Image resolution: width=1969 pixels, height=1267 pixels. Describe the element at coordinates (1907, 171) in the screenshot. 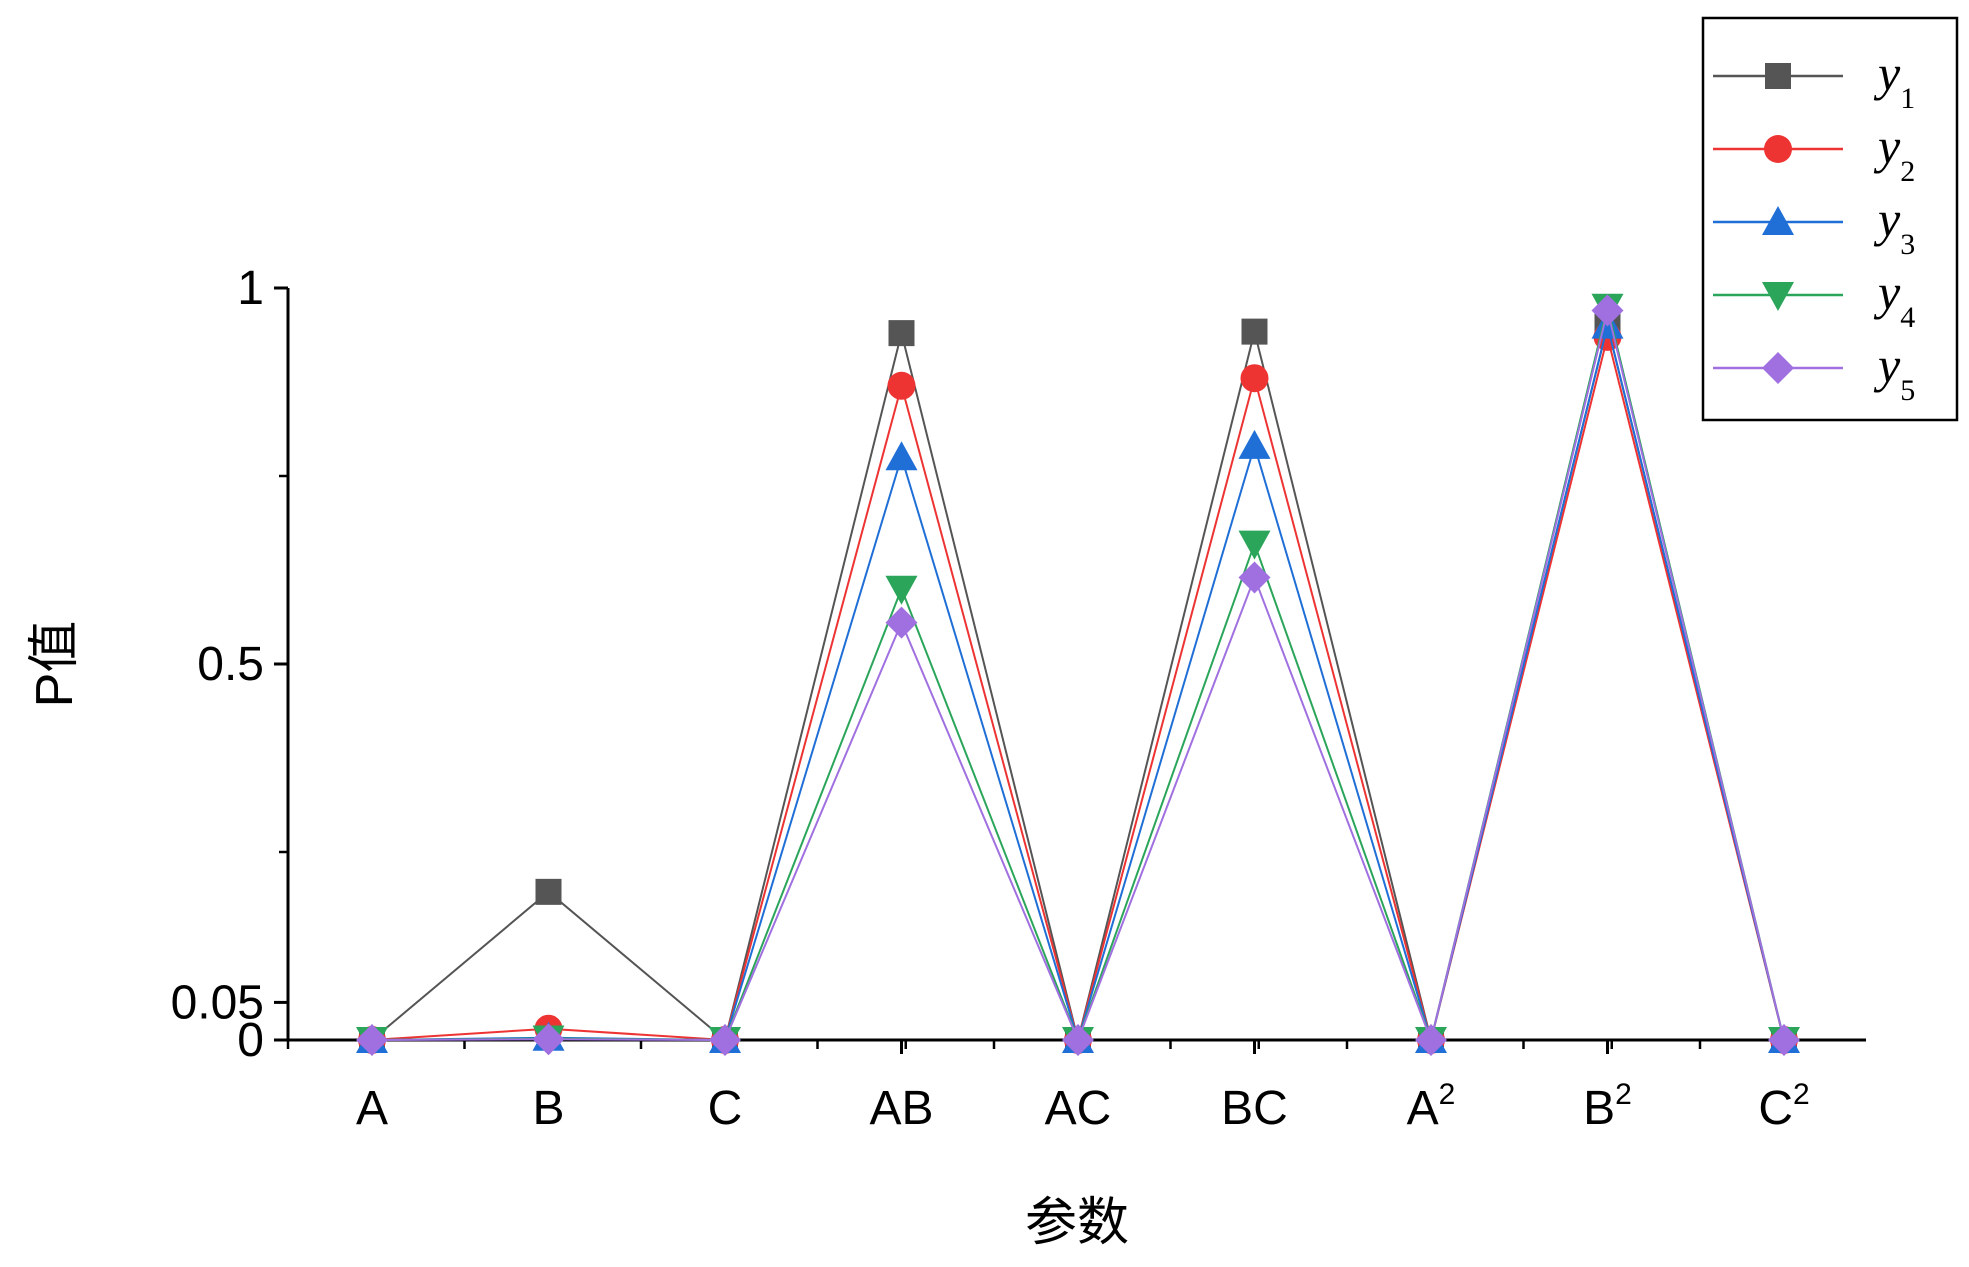

I see `legend-label-sub: 2` at that location.